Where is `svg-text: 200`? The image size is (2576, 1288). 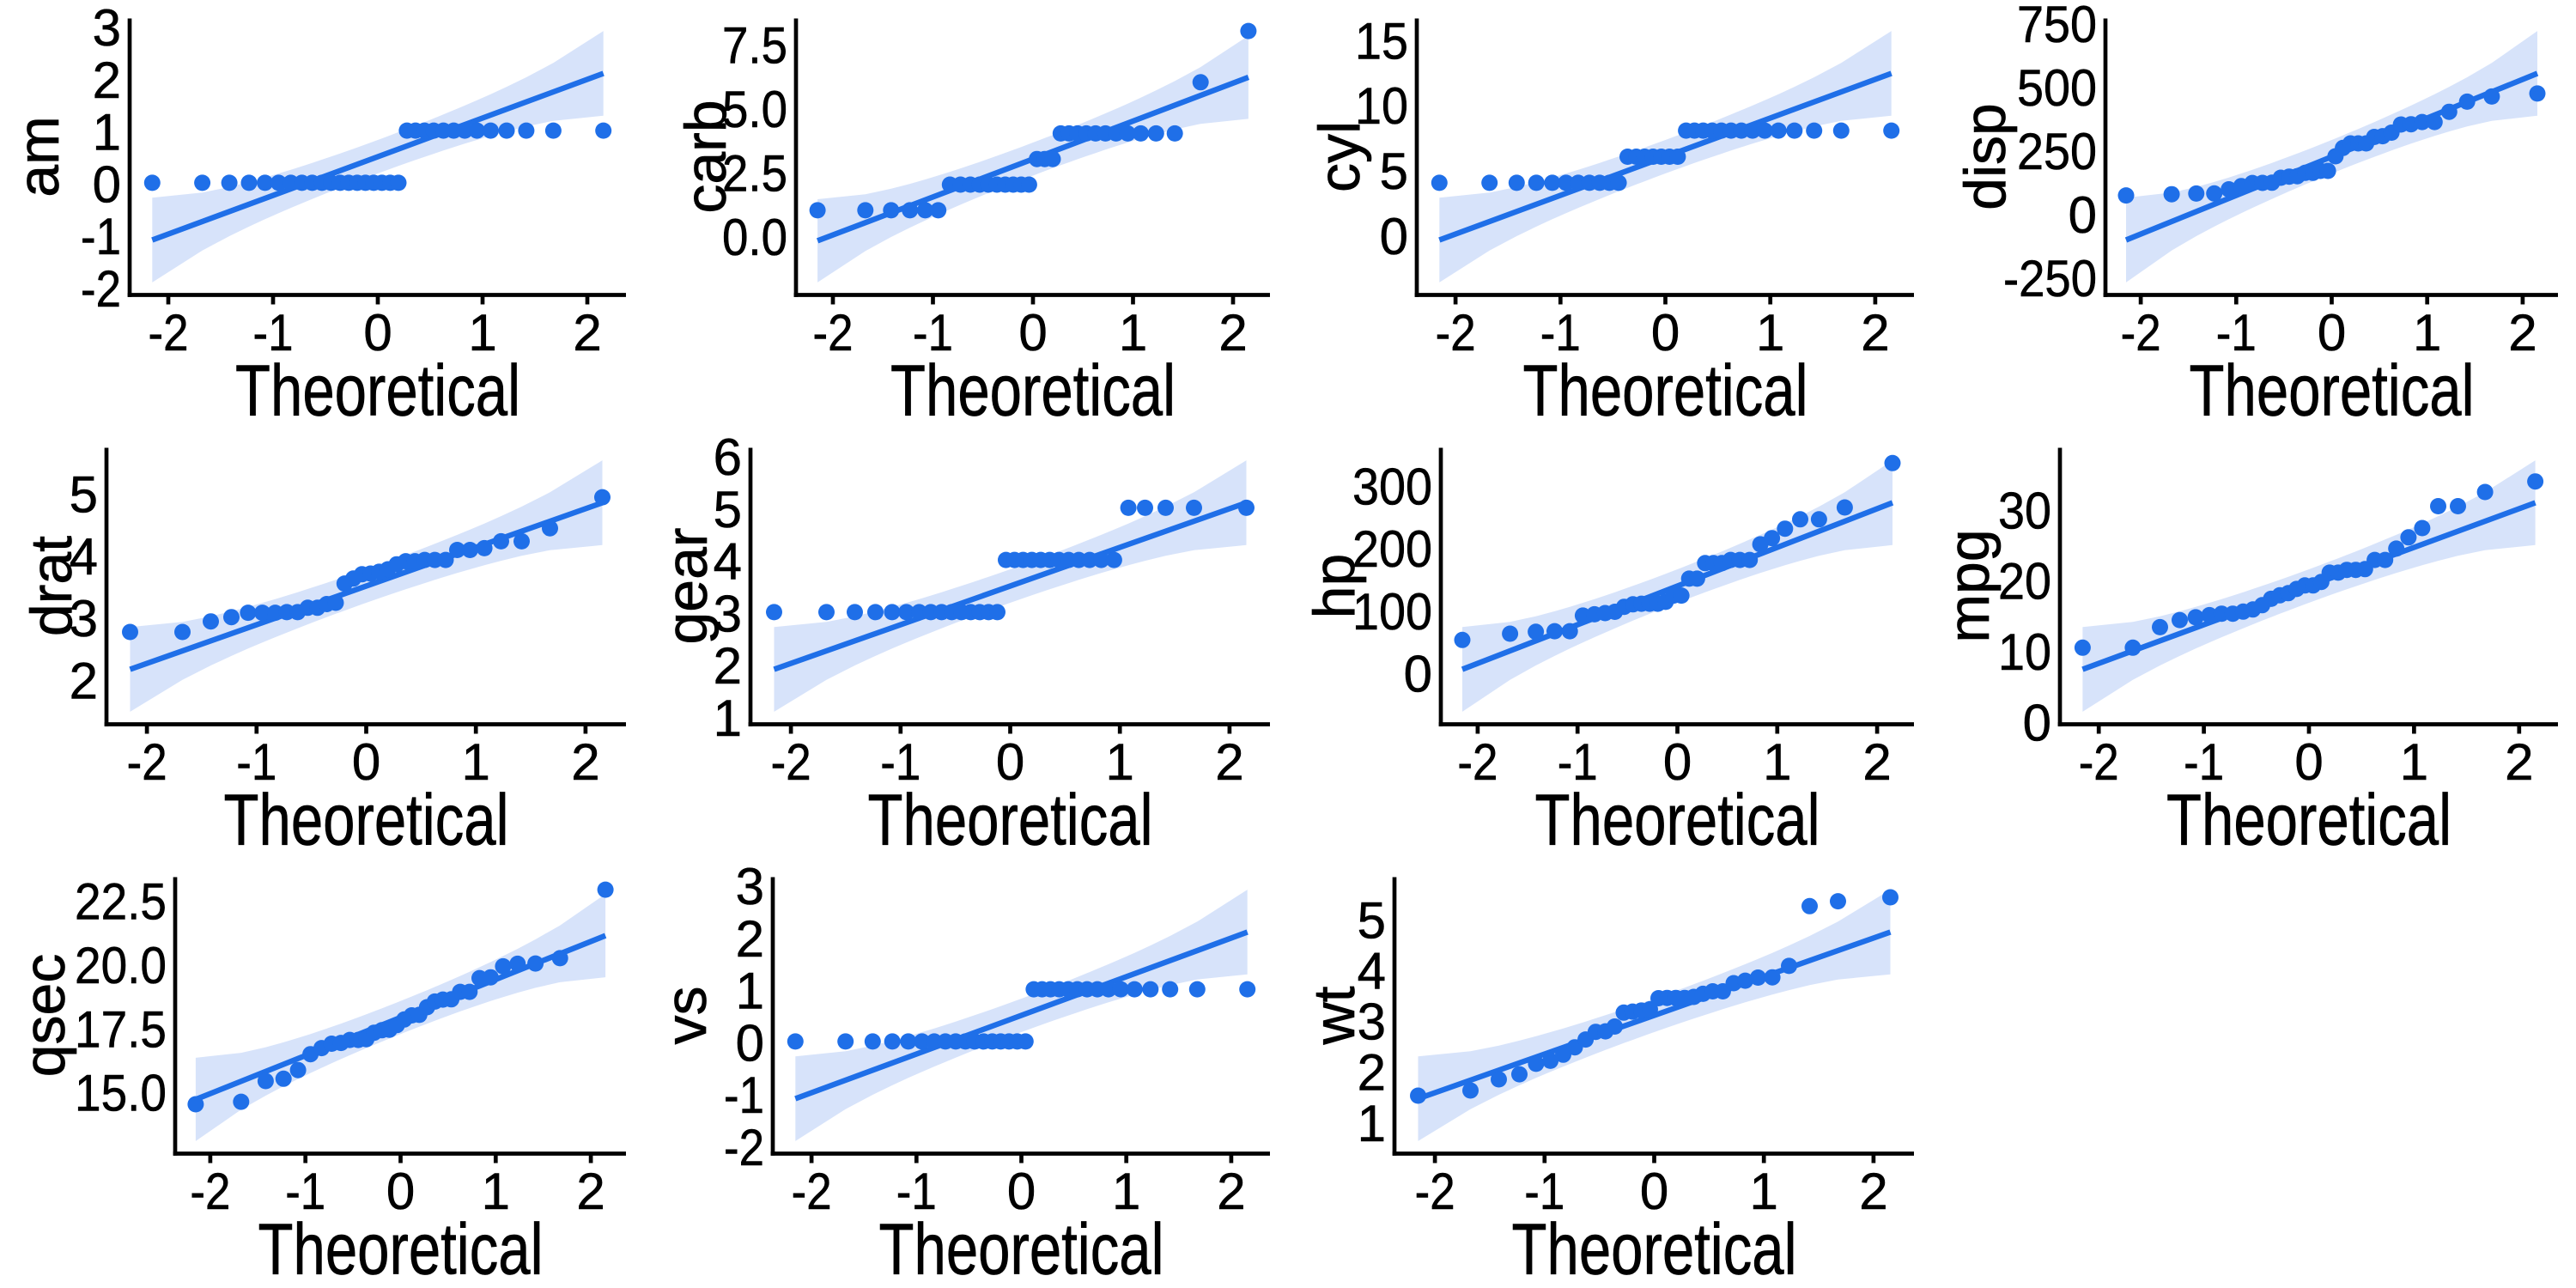
svg-text: 200 is located at coordinates (1392, 549).